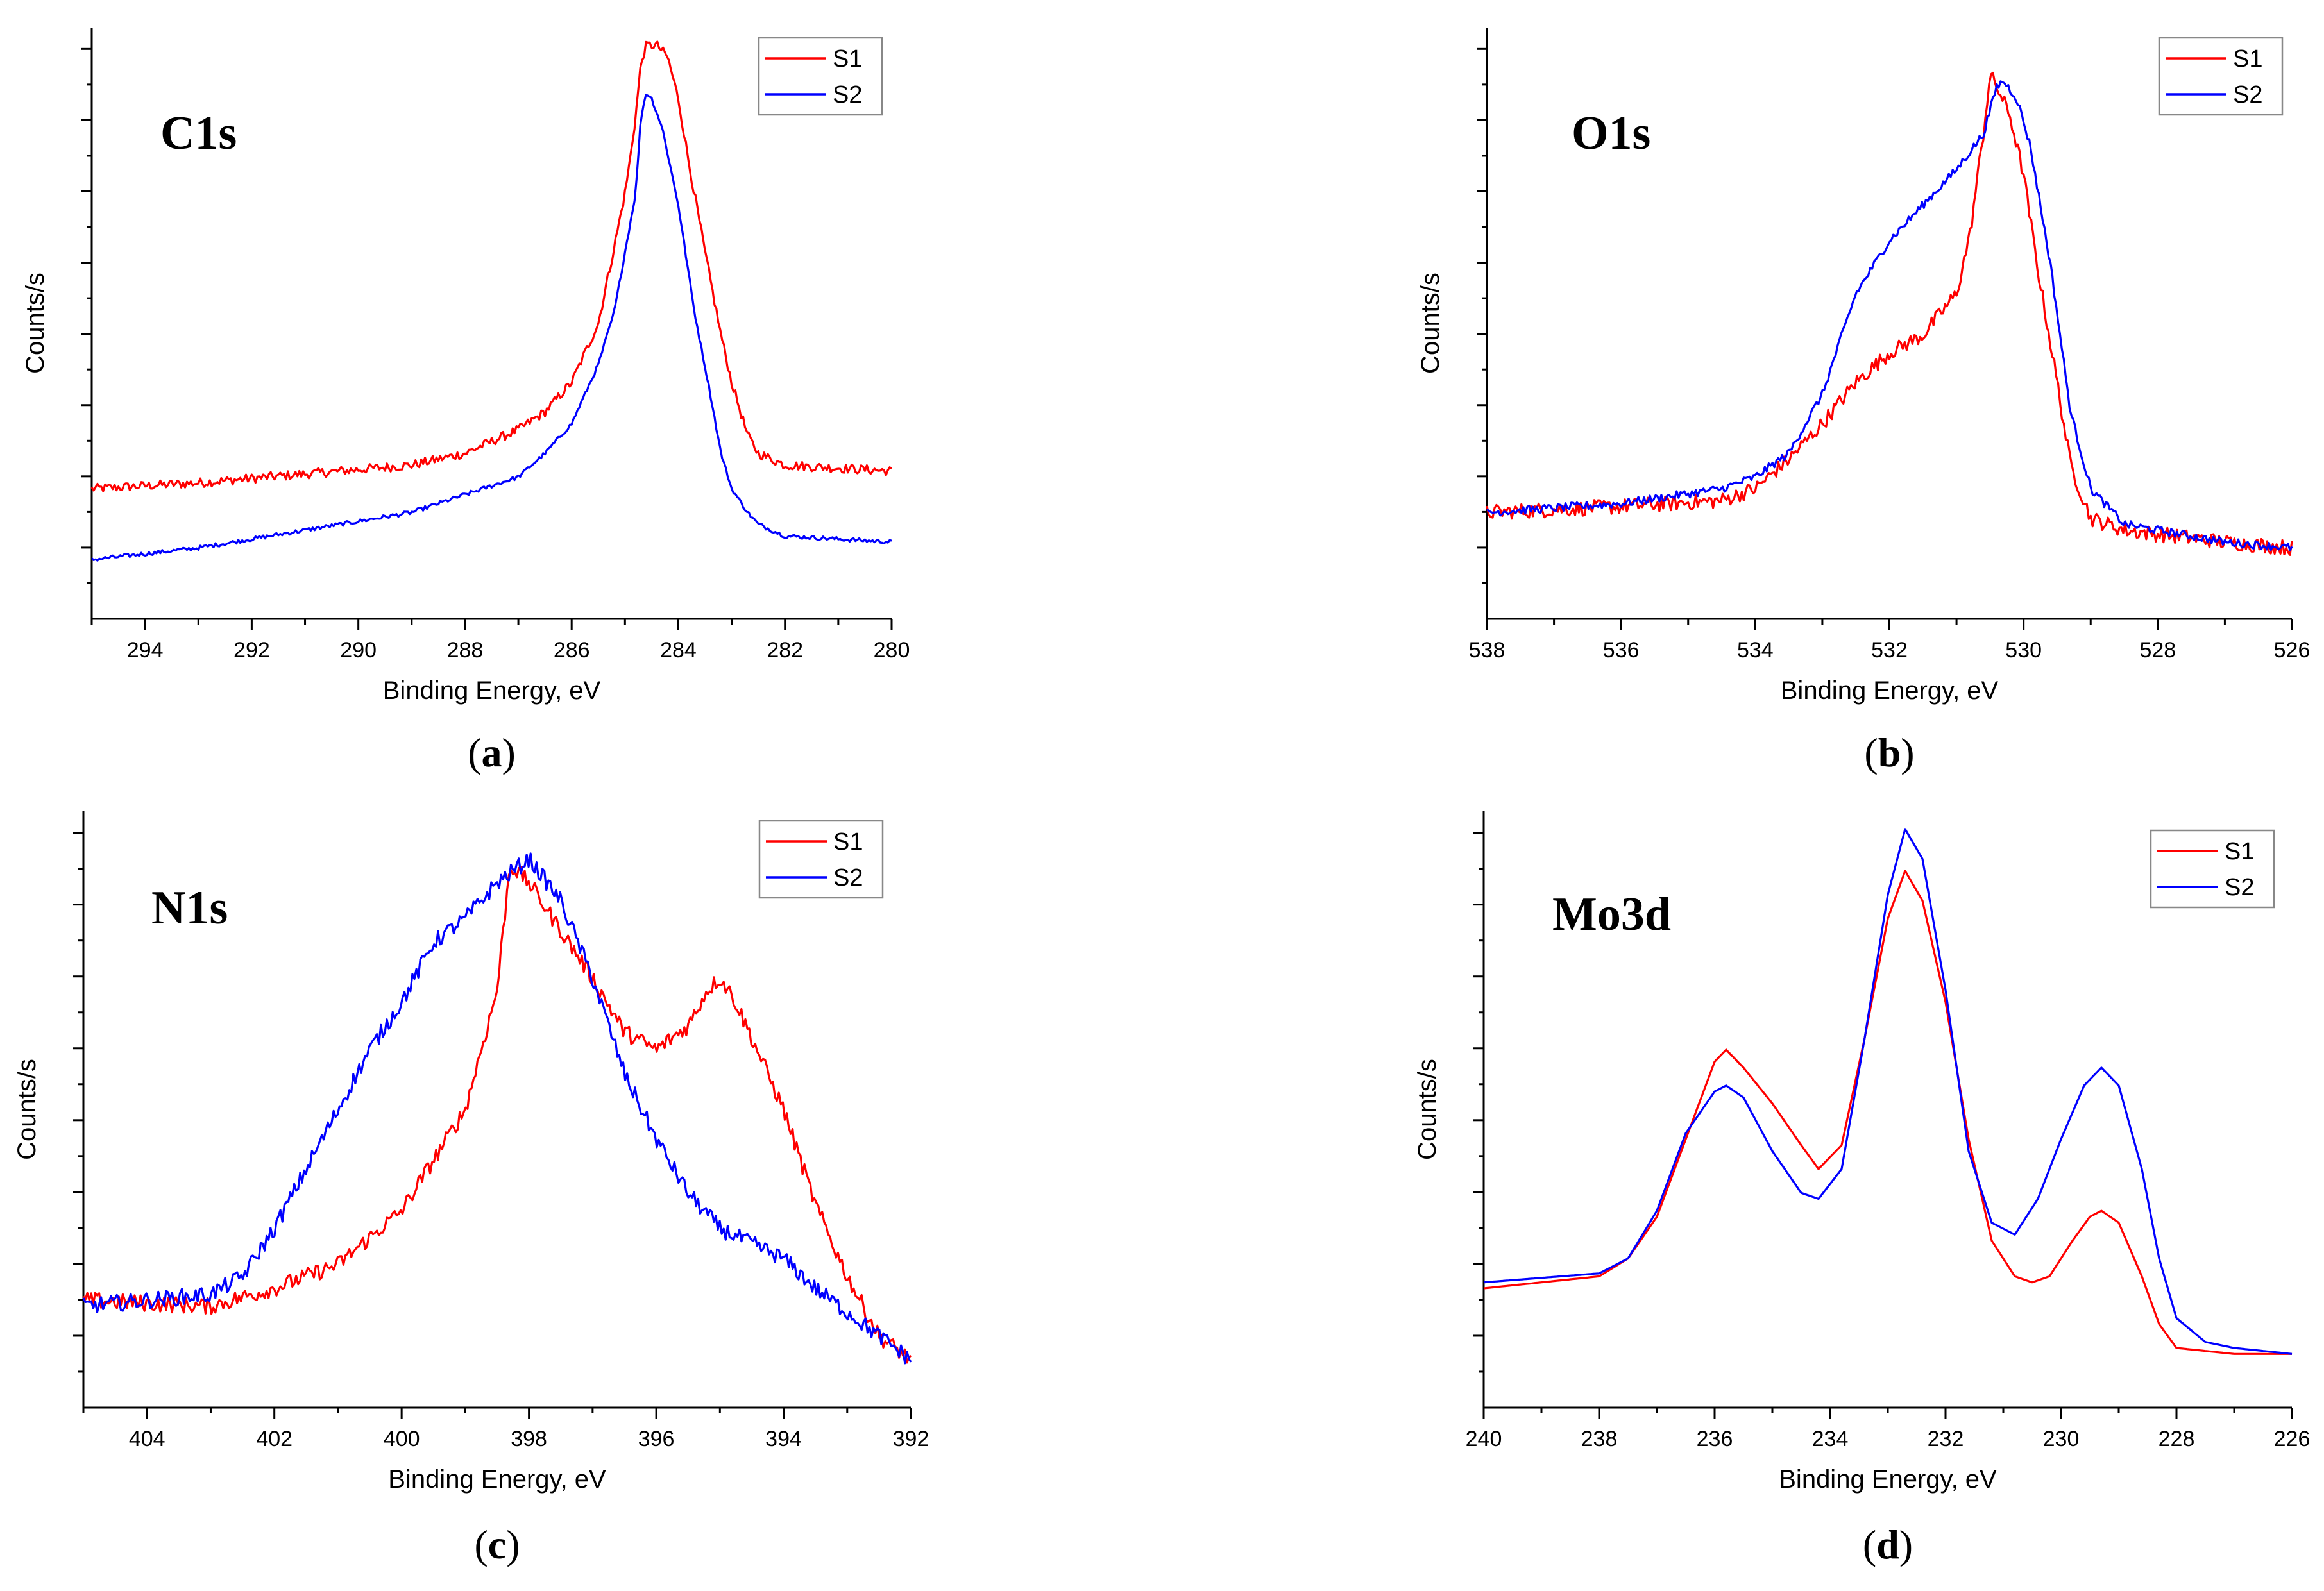  Describe the element at coordinates (1889, 650) in the screenshot. I see `x-tick-label: 532` at that location.